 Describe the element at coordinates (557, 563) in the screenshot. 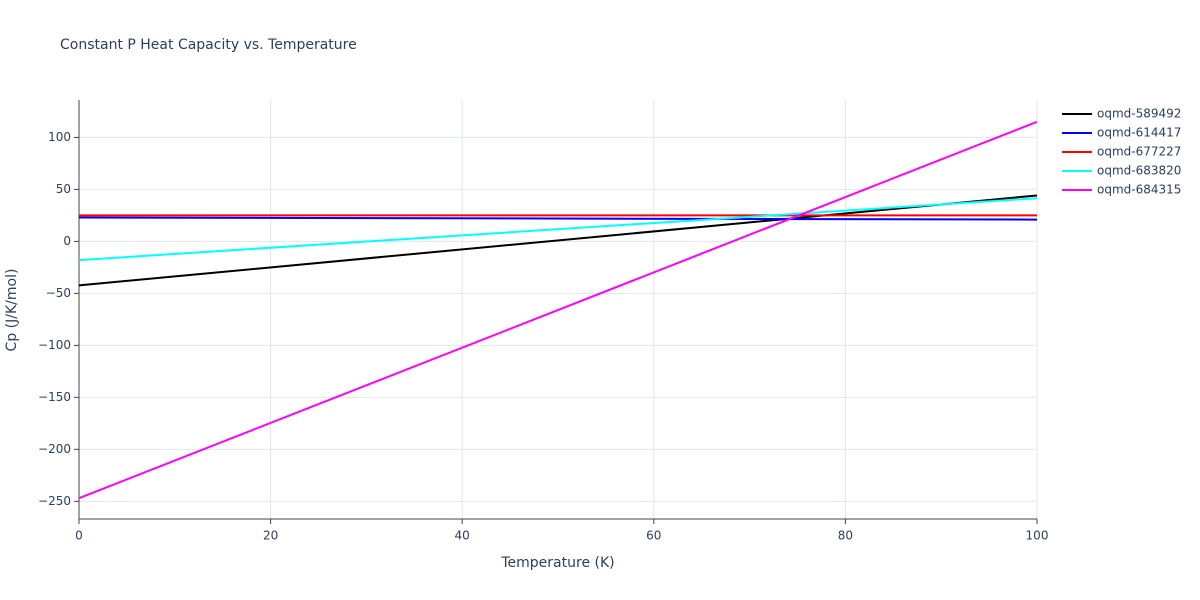

I see `x-axis-title: Temperature (K)` at that location.